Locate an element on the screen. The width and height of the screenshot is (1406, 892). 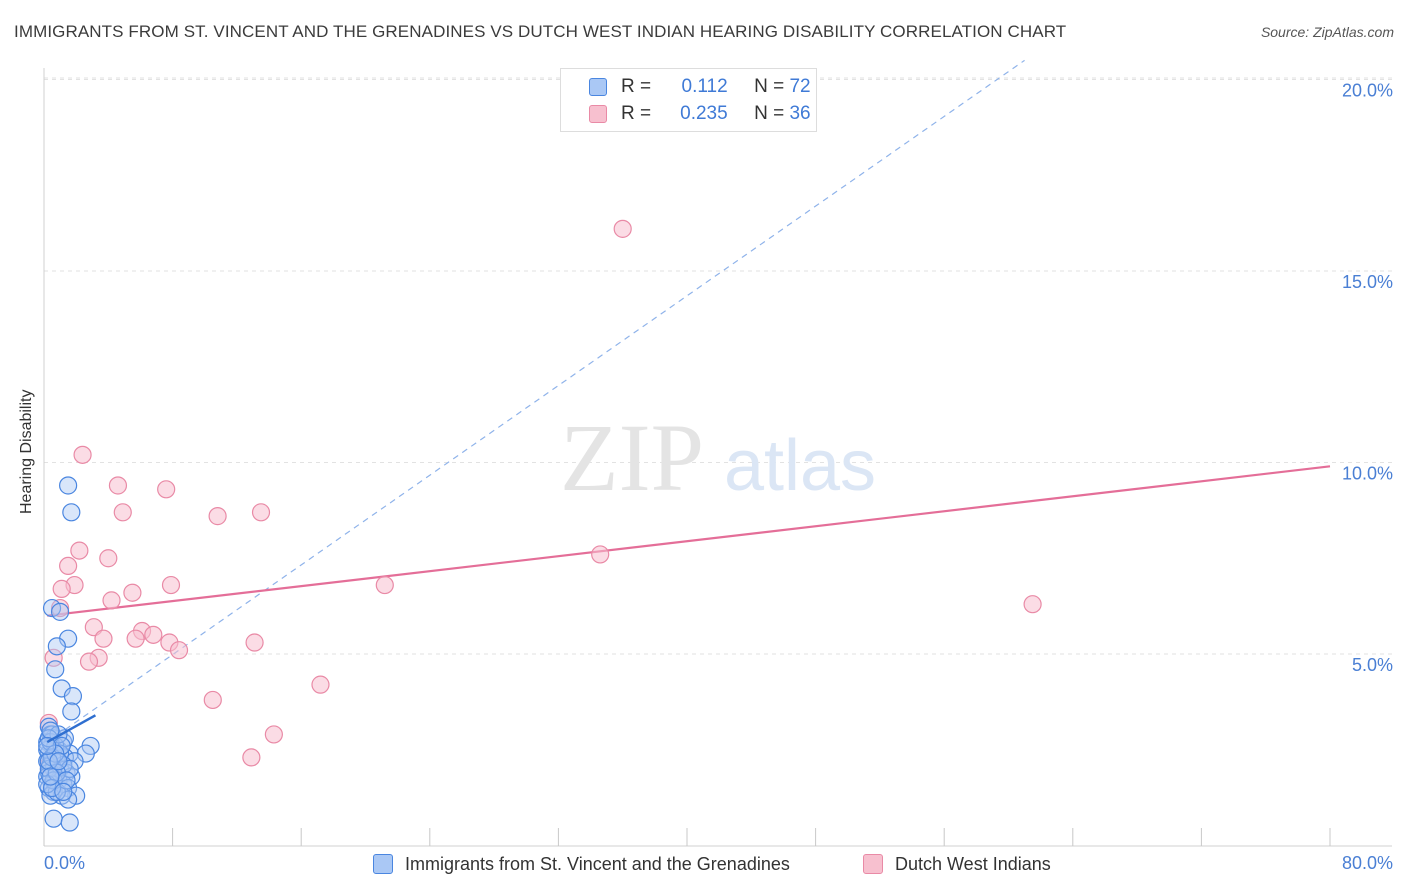
y-tick-label: 20.0% is located at coordinates (1367, 91).